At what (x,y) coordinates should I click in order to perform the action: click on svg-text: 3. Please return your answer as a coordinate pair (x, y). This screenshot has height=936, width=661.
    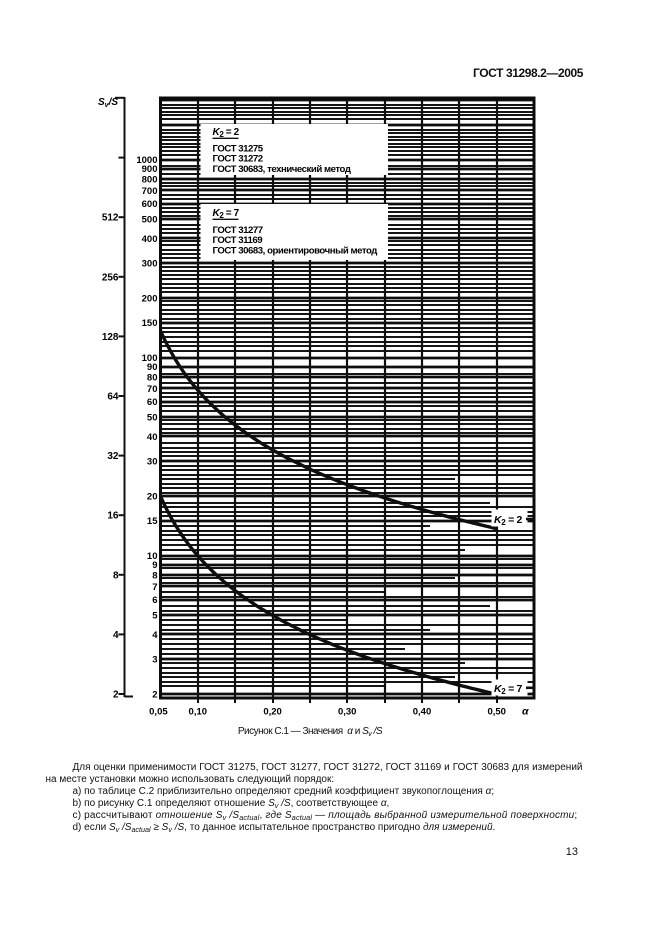
    Looking at the image, I should click on (154, 660).